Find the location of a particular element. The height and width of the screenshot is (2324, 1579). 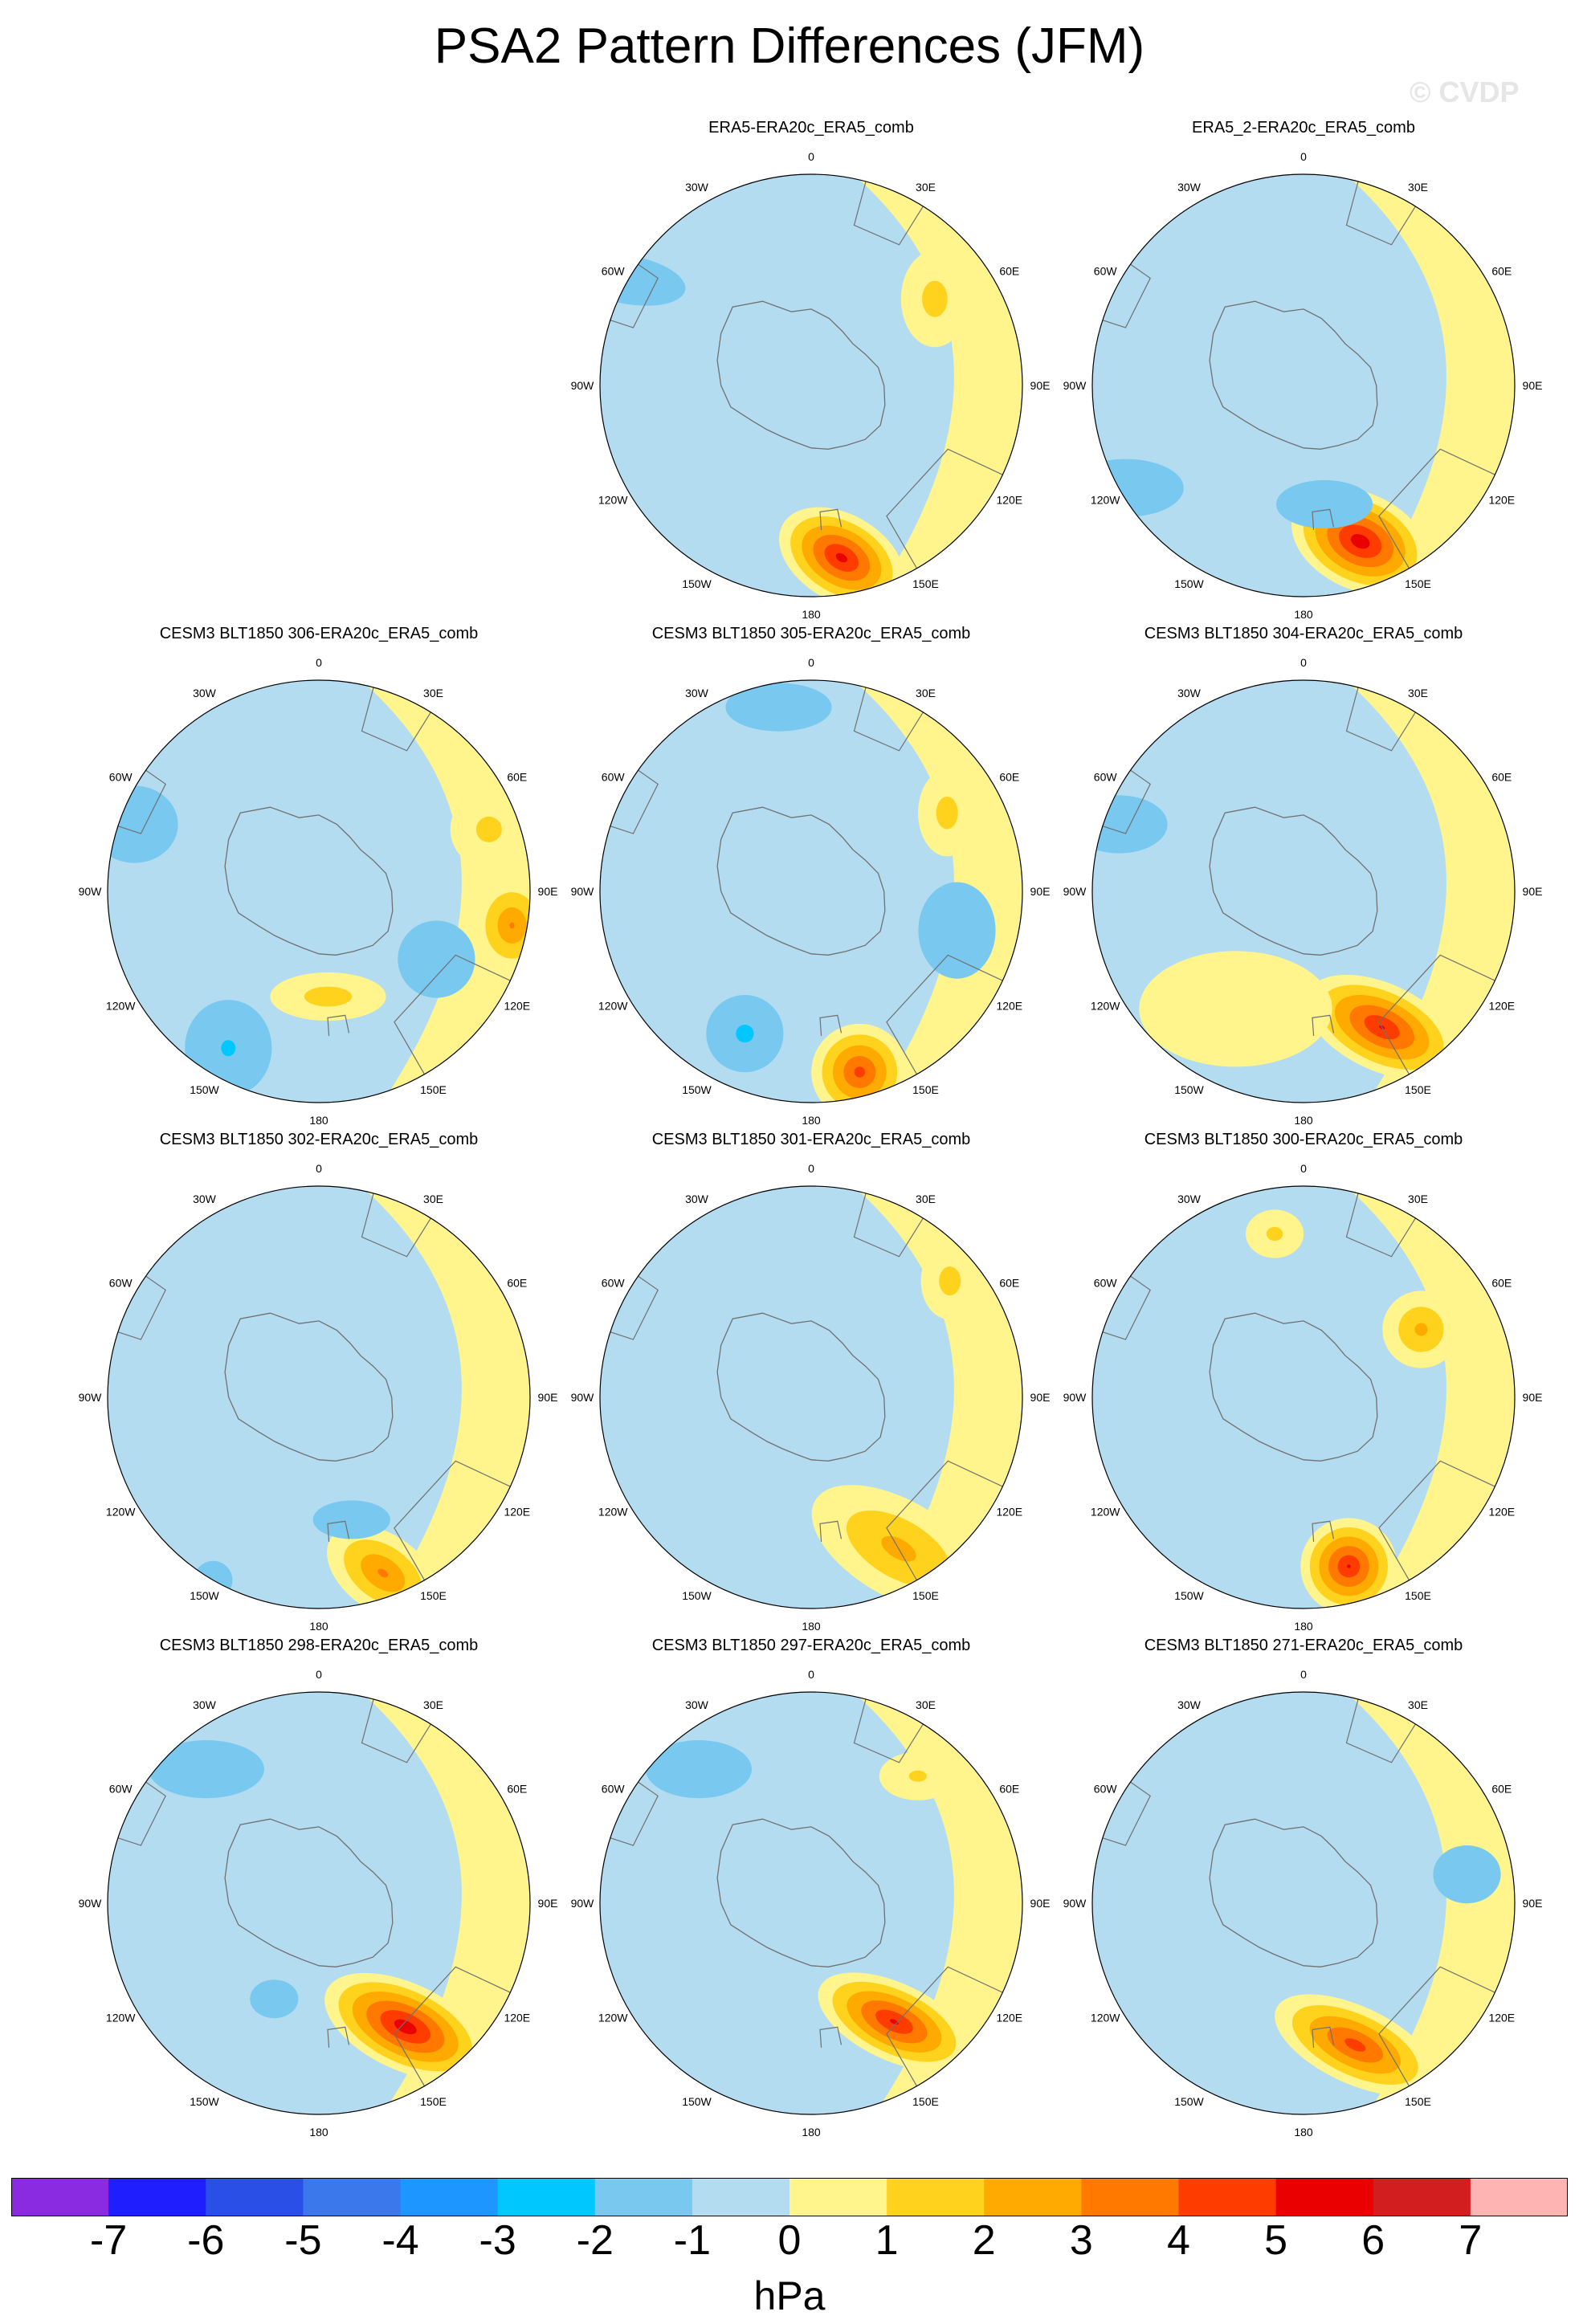

colorbar-tick-labels: -7 -6 -5 -4 -3 -2 -1 0 1 2 3 4 5 6 7 is located at coordinates (789, 2245).